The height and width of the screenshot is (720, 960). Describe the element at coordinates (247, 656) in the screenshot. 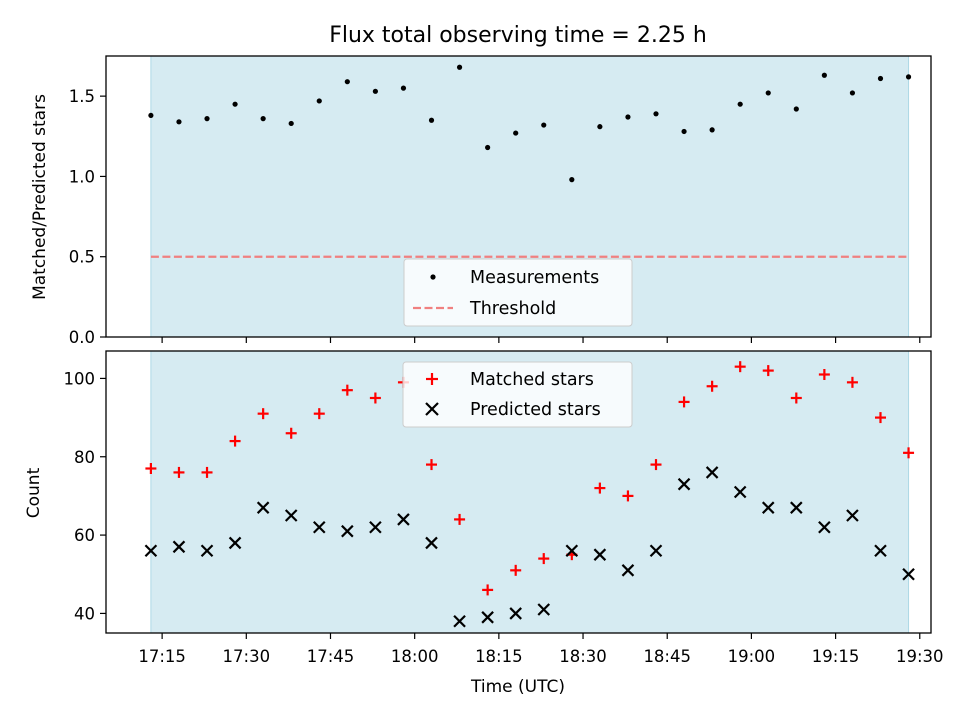

I see `x-tick-label: 17:30` at that location.